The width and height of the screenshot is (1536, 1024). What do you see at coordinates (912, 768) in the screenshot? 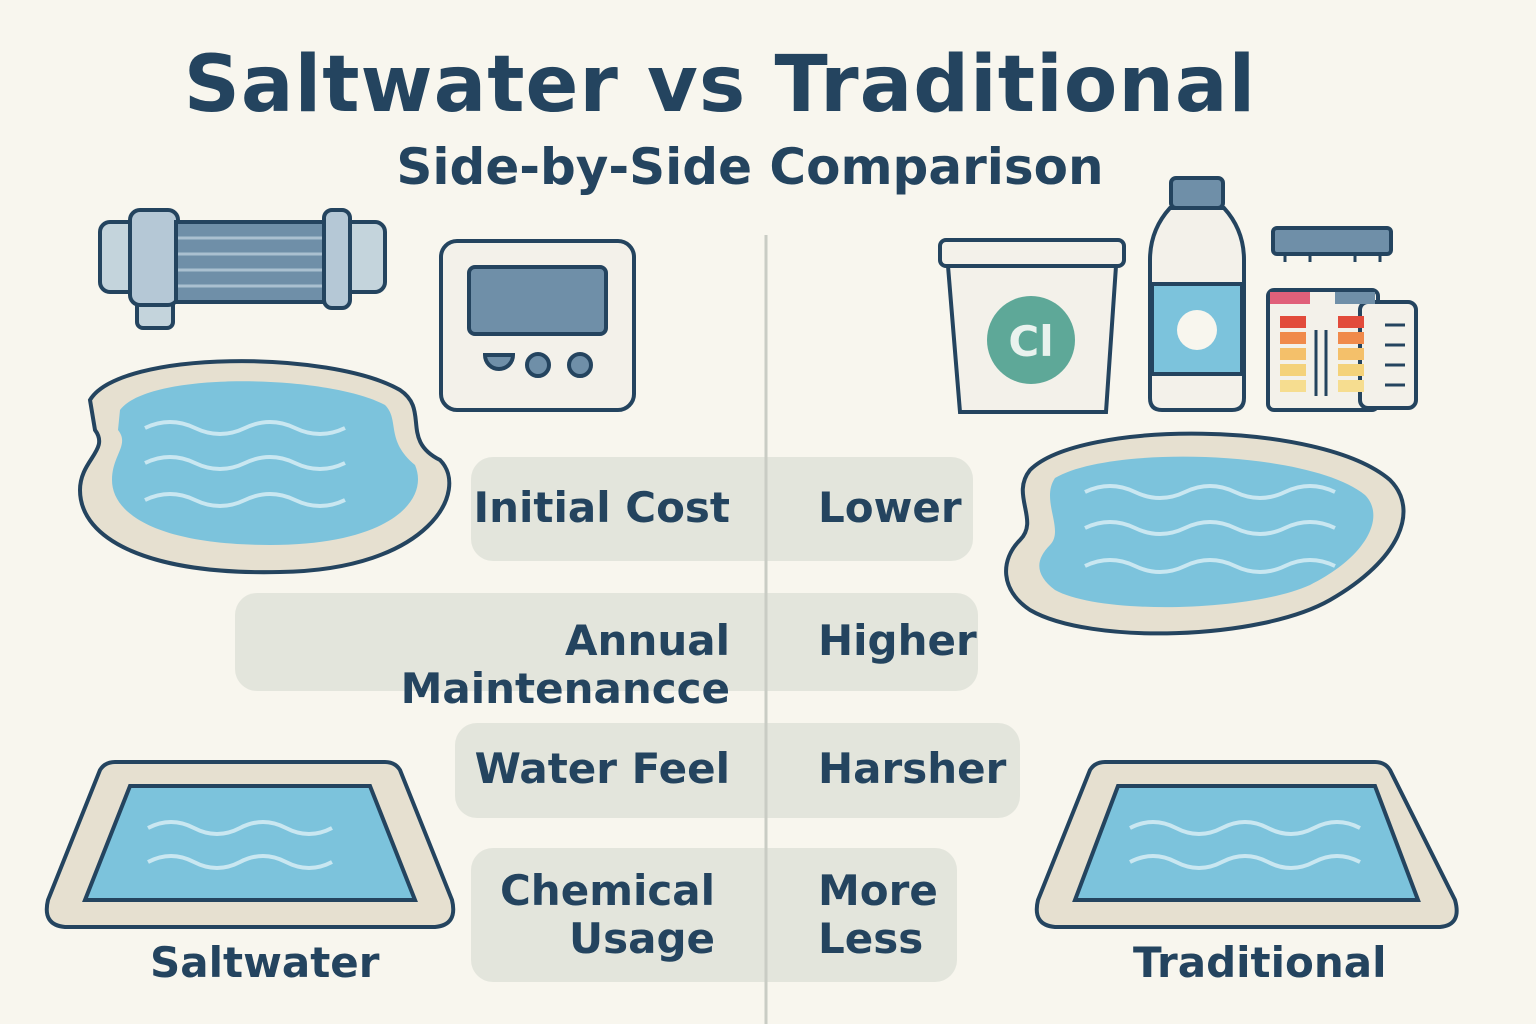
I see `row-value: Harsher` at bounding box center [912, 768].